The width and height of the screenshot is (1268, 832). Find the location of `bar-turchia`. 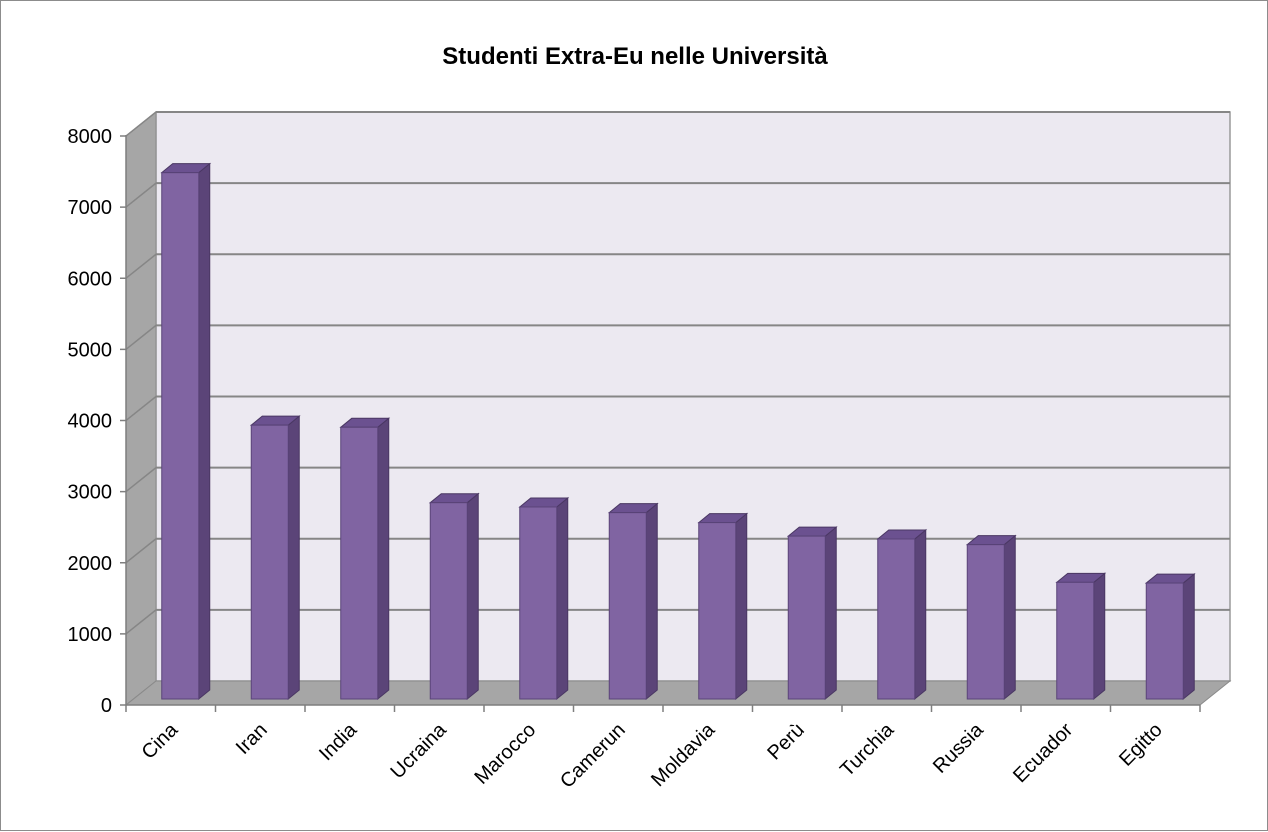

bar-turchia is located at coordinates (902, 614).